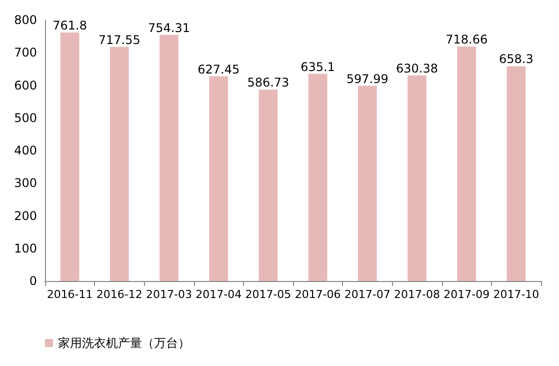 The image size is (559, 366). What do you see at coordinates (25, 53) in the screenshot?
I see `y-tick-label: 700` at bounding box center [25, 53].